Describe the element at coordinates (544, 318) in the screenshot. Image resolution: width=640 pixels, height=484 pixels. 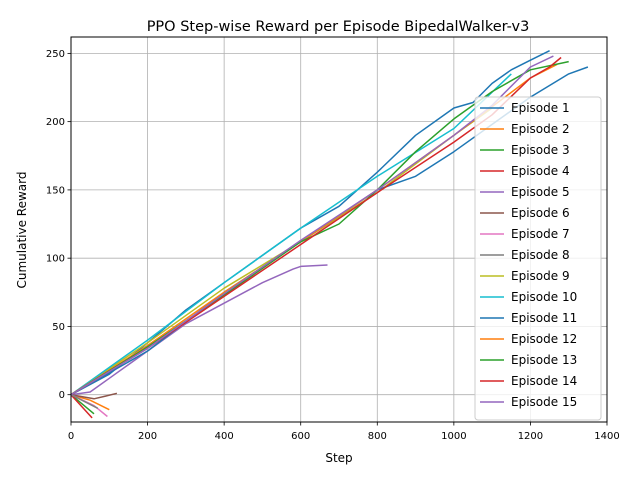
I see `legend-label: Episode 11` at that location.